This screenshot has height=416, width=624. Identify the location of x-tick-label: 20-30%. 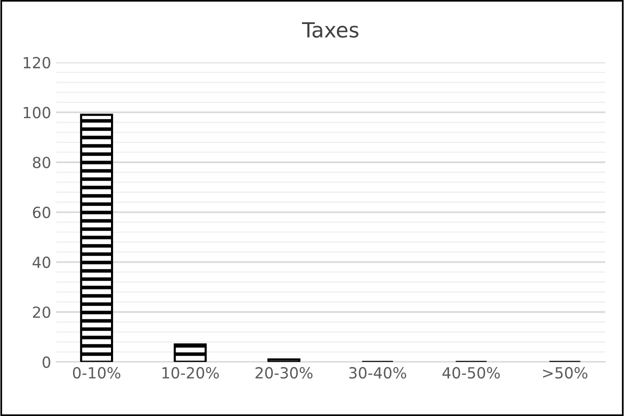
(284, 373).